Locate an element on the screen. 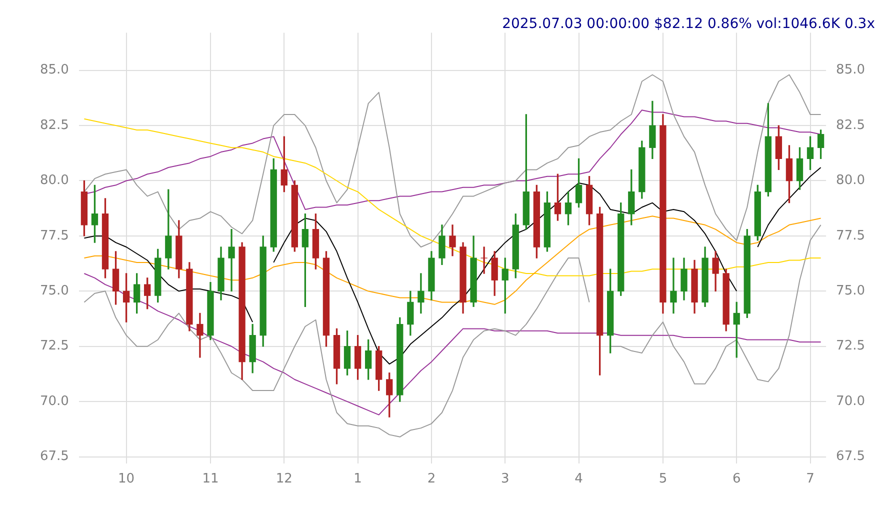 This screenshot has height=505, width=887. y-tick-label: 75.0 is located at coordinates (54, 291).